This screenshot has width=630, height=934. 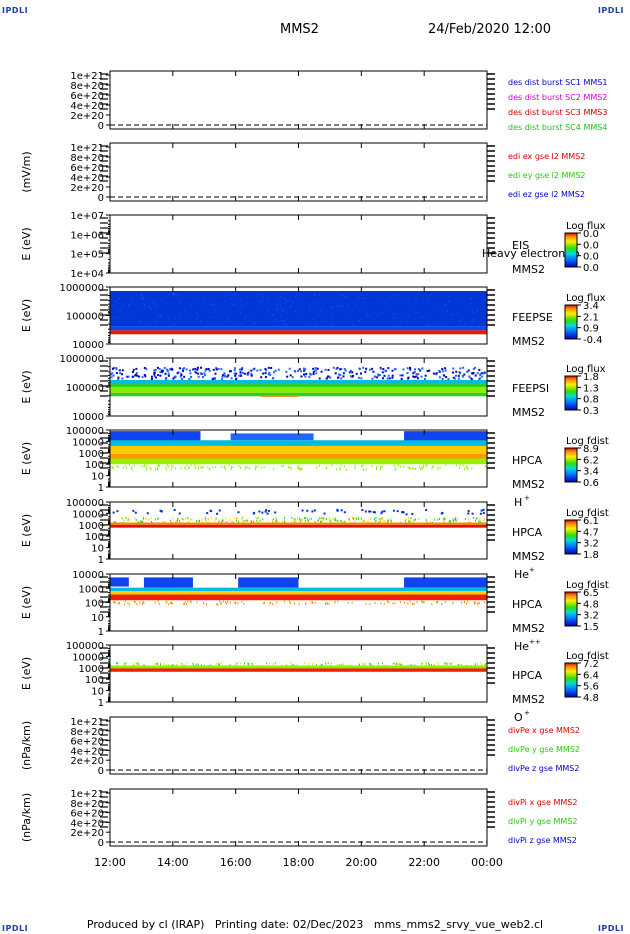 What do you see at coordinates (489, 29) in the screenshot?
I see `date-label: 24/Feb/2020 12:00` at bounding box center [489, 29].